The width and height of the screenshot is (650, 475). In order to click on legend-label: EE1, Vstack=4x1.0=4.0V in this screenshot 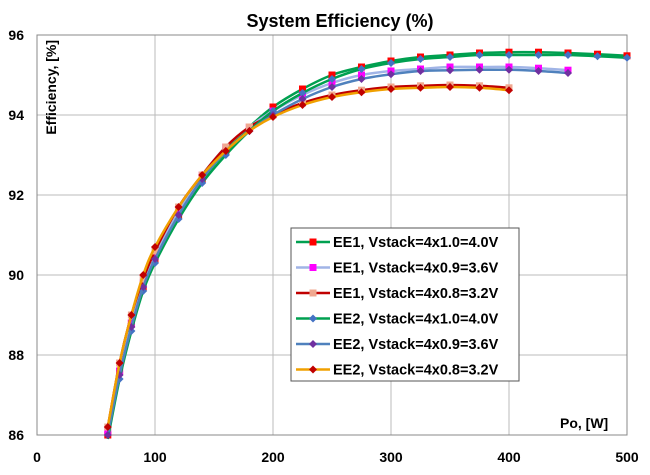, I will do `click(416, 243)`.